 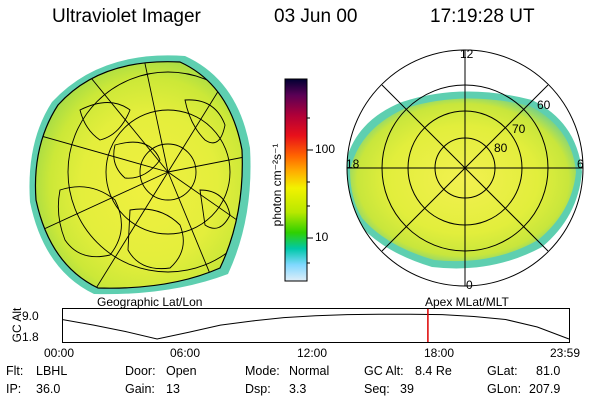 What do you see at coordinates (469, 285) in the screenshot?
I see `mlt-label-0: 0` at bounding box center [469, 285].